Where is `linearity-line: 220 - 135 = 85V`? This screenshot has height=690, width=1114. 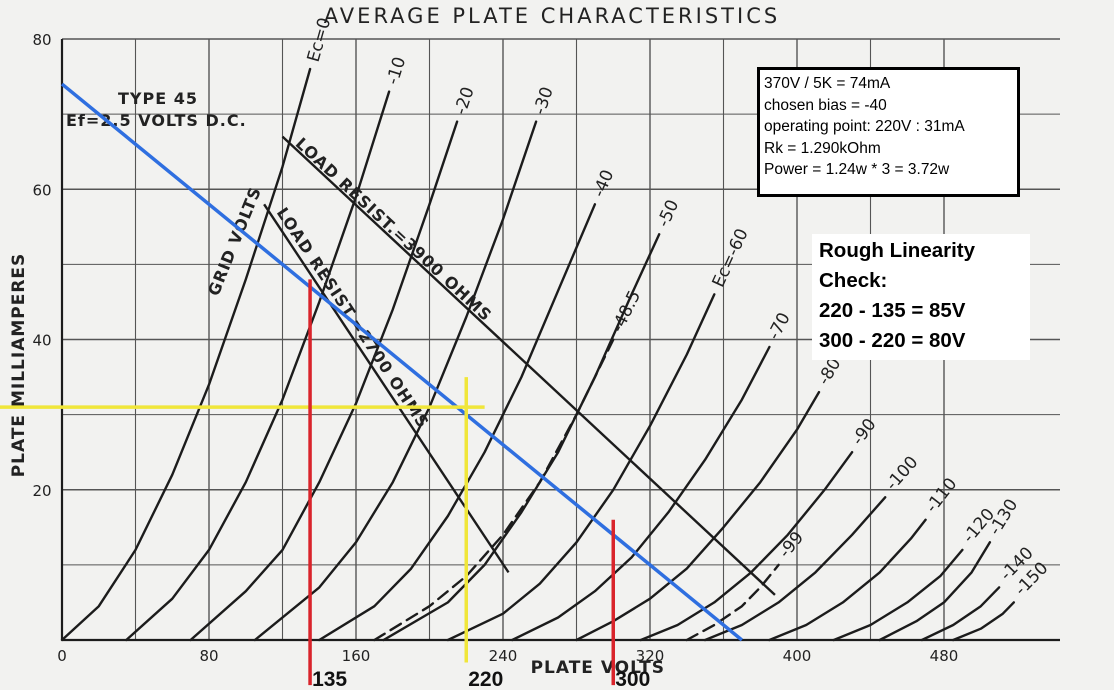
linearity-line: 220 - 135 = 85V is located at coordinates (892, 310).